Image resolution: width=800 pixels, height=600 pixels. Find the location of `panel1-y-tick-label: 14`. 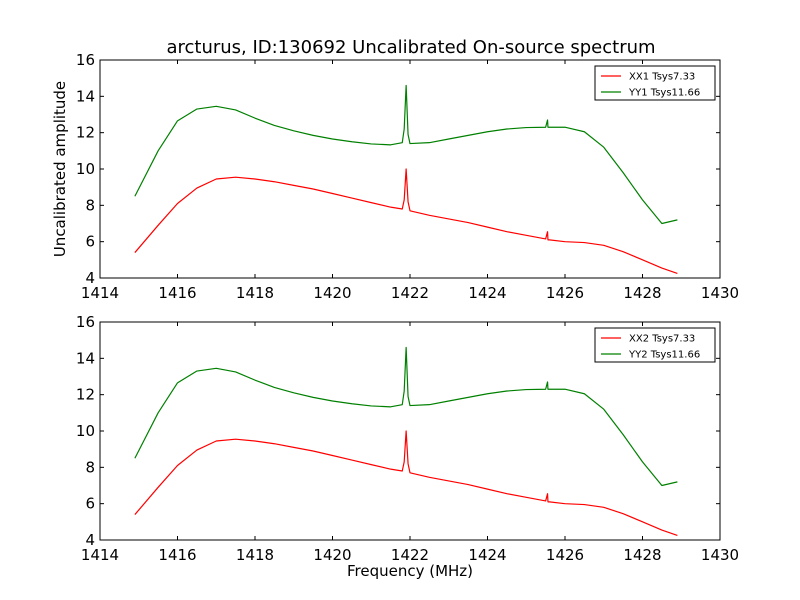

panel1-y-tick-label: 14 is located at coordinates (85, 96).